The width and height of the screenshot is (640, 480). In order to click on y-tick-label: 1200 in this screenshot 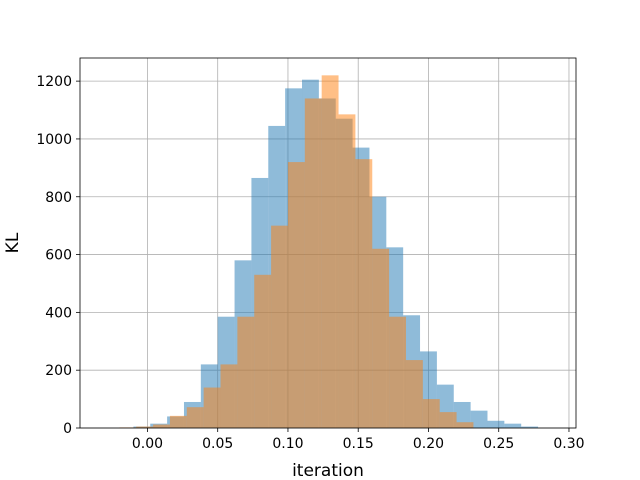, I will do `click(54, 82)`.